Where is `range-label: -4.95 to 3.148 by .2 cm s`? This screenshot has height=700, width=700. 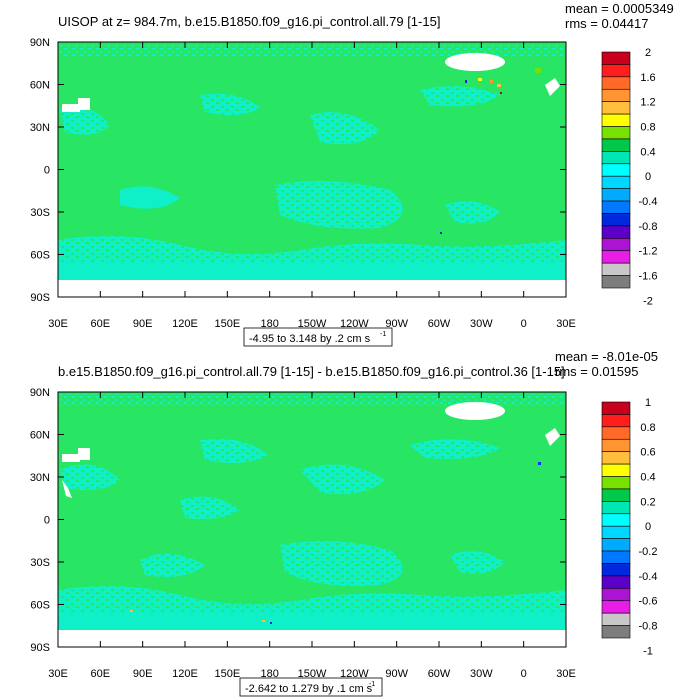
range-label: -4.95 to 3.148 by .2 cm s is located at coordinates (310, 339).